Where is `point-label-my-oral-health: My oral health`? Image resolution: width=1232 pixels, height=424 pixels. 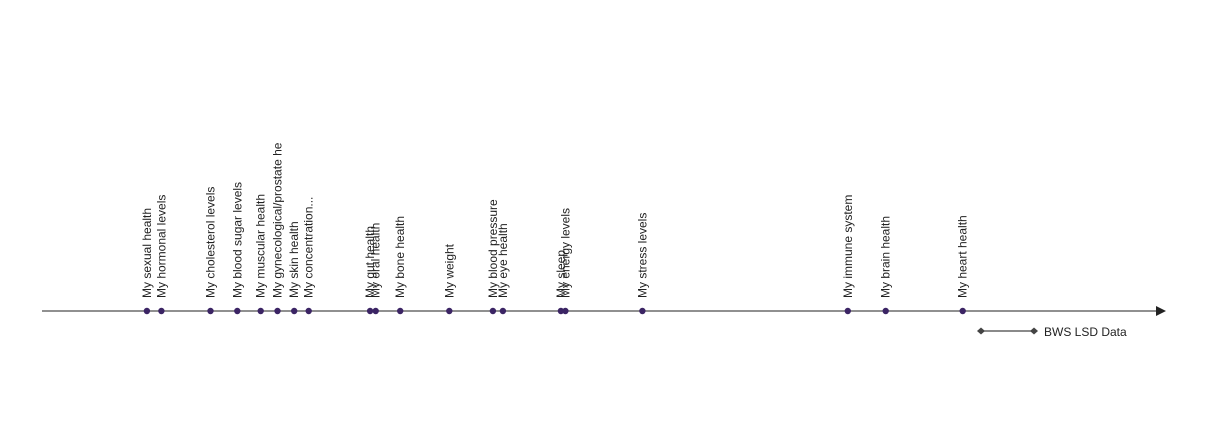 point-label-my-oral-health: My oral health is located at coordinates (376, 260).